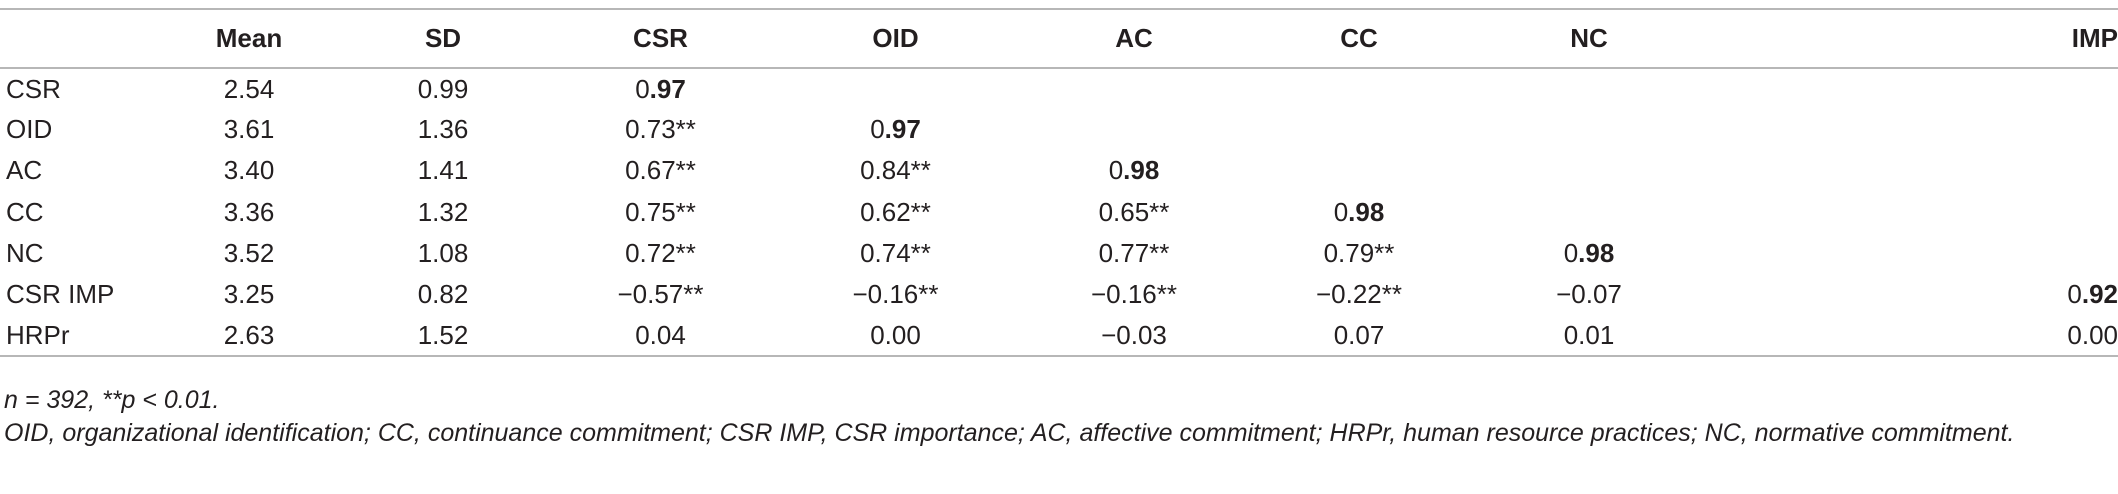  What do you see at coordinates (2099, 294) in the screenshot?
I see `diagonal-value: .92` at bounding box center [2099, 294].